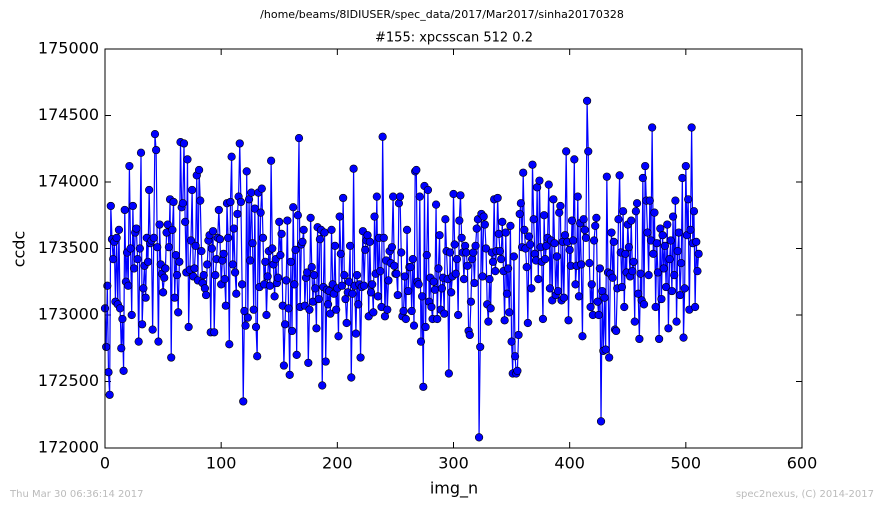 Image resolution: width=884 pixels, height=513 pixels. I want to click on x-tick-label: 300, so click(453, 463).